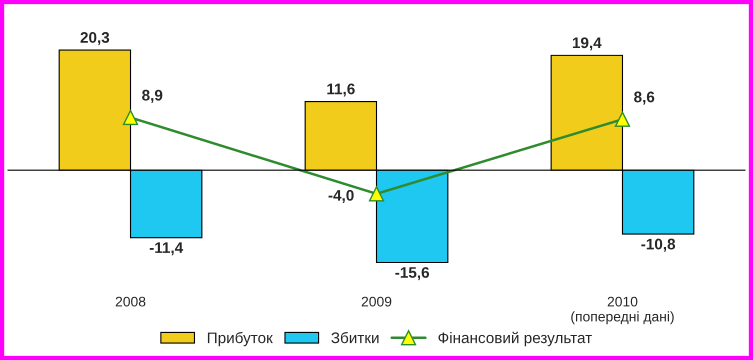 This screenshot has height=360, width=753. What do you see at coordinates (167, 249) in the screenshot?
I see `data-label: -11,4` at bounding box center [167, 249].